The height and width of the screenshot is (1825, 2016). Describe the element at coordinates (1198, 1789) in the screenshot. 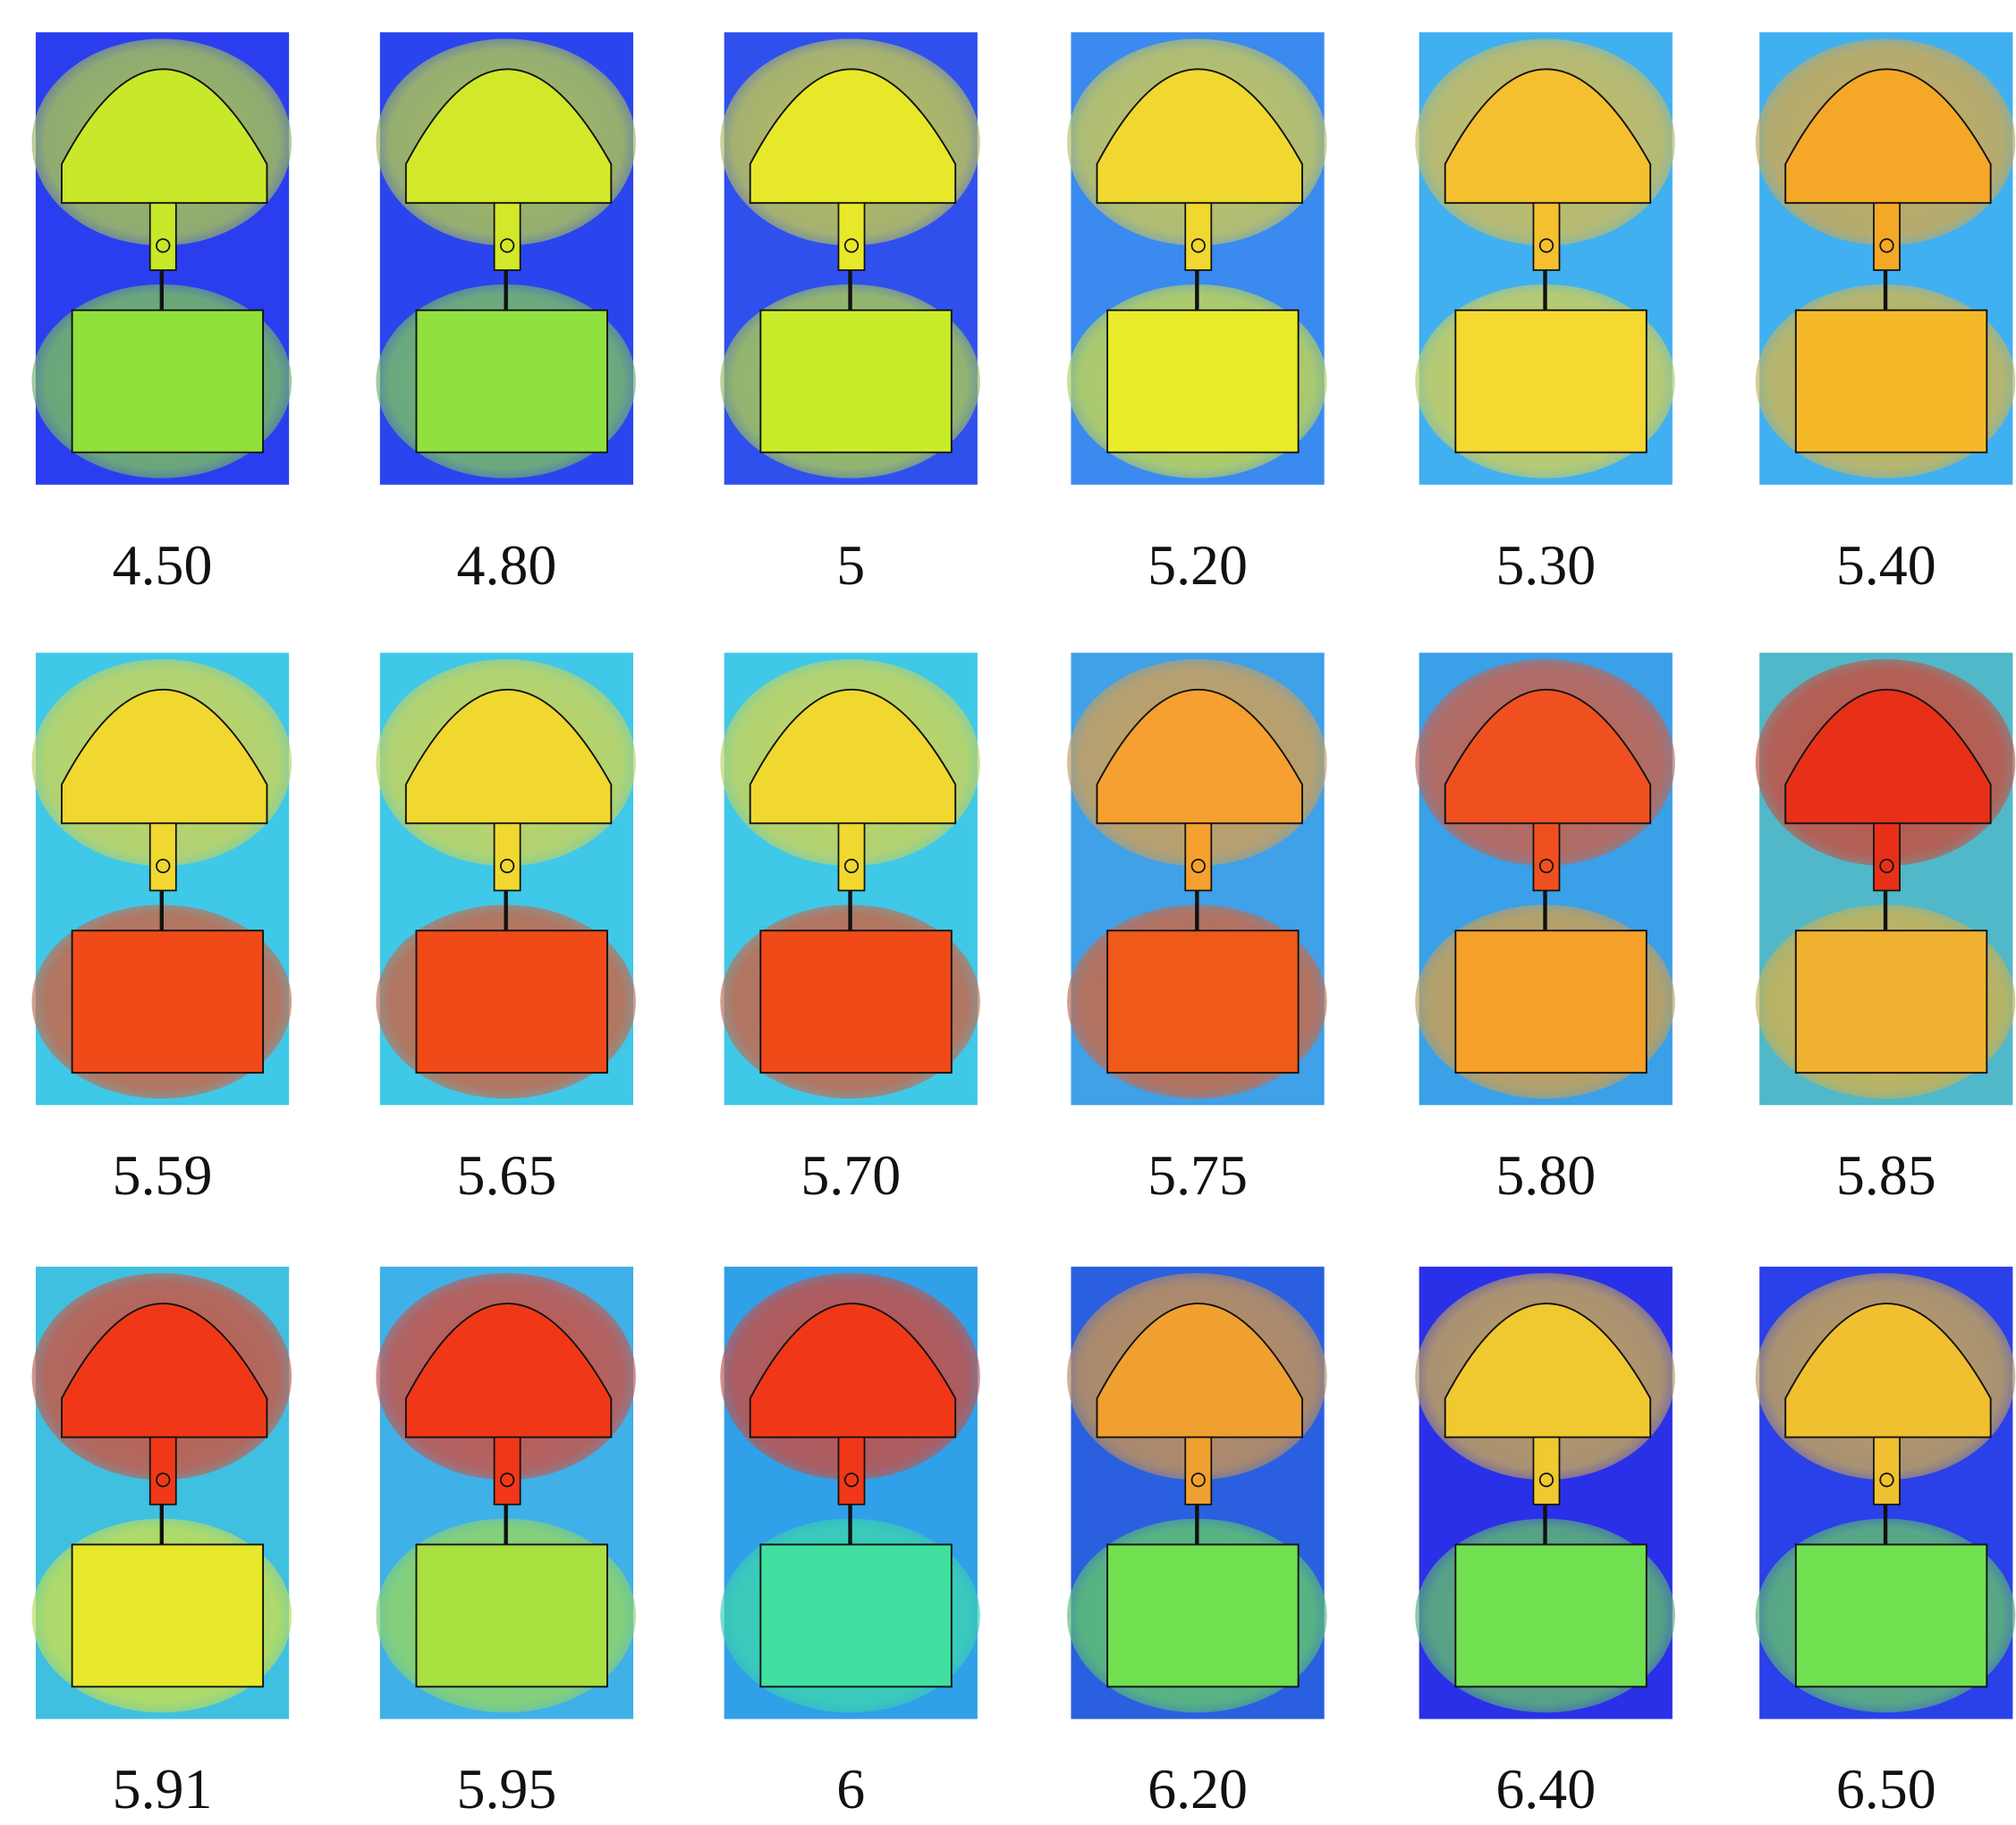

I see `frequency-label: 6.20` at that location.